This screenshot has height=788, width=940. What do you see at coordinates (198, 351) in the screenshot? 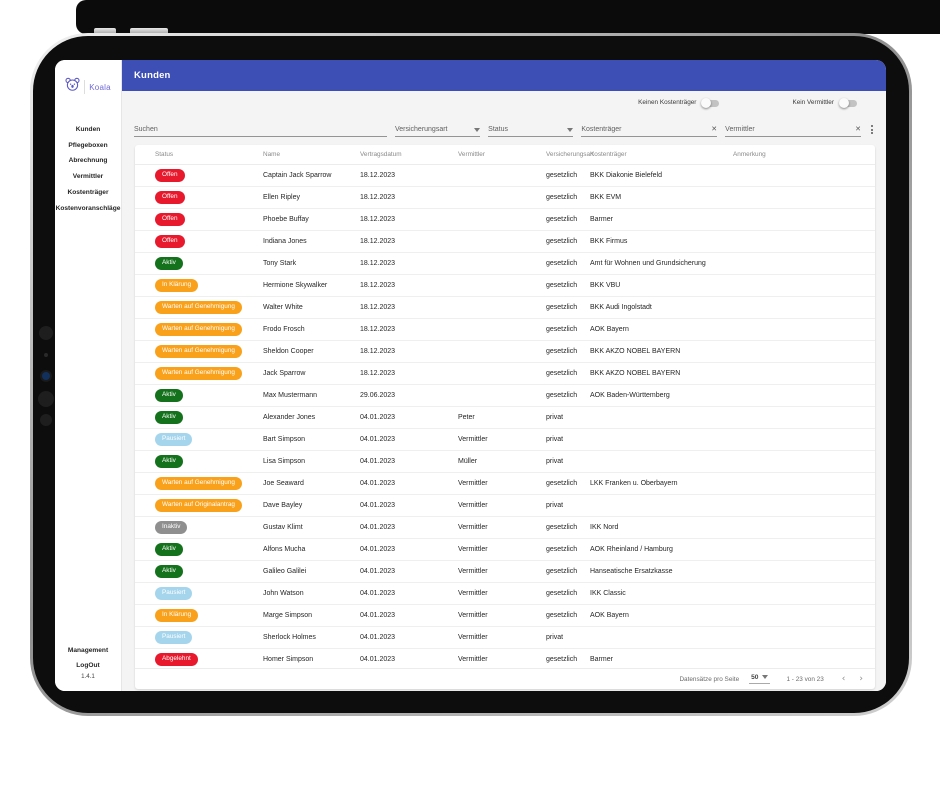
I see `status-badge: Warten auf Genehmigung` at bounding box center [198, 351].